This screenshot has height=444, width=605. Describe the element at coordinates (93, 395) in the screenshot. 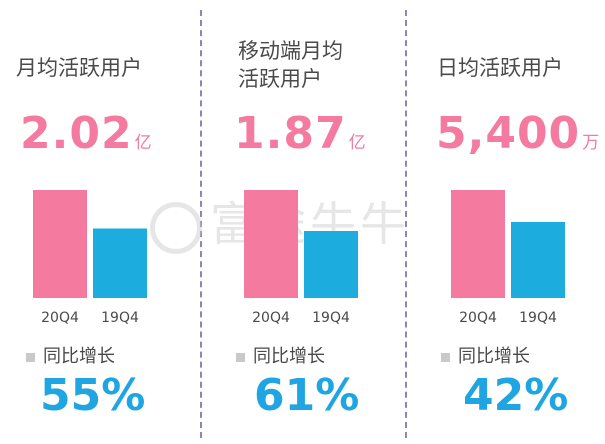

I see `growth-value: 55%` at that location.